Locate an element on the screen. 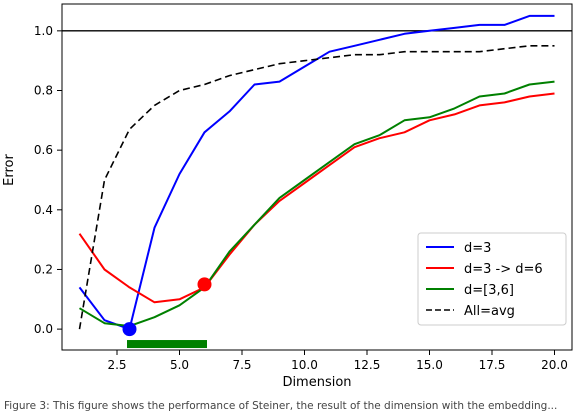  y-tick-label: 0.8 is located at coordinates (43, 91).